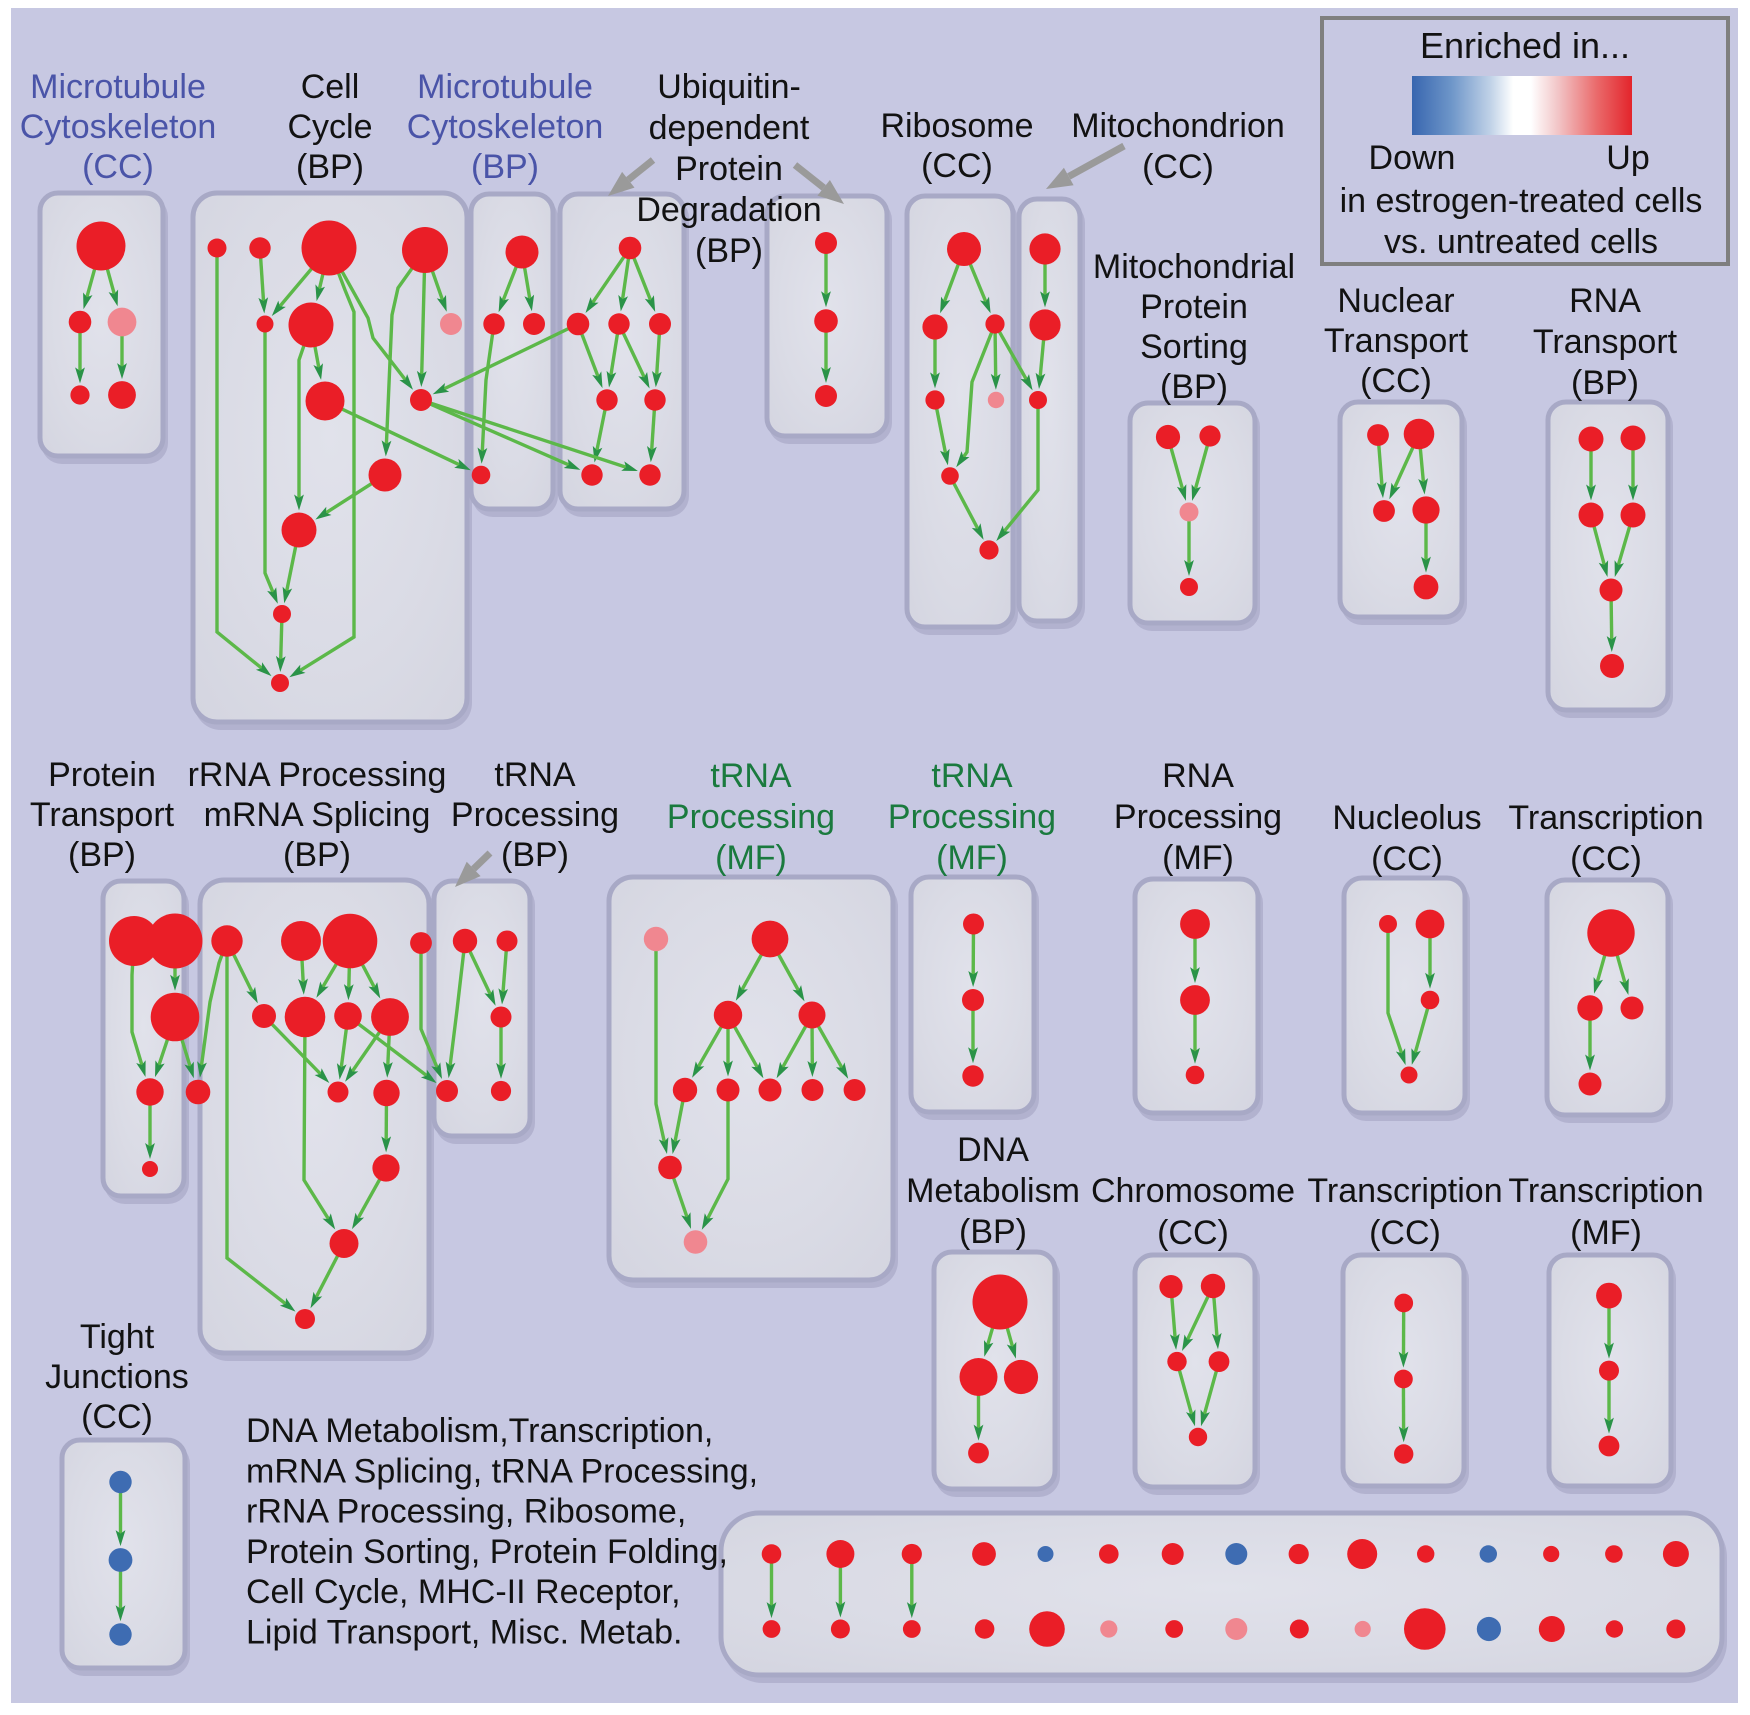 This screenshot has height=1715, width=1750. Describe the element at coordinates (1193, 1212) in the screenshot. I see `svg-text:Chromosome(CC): Chromosome (CC)` at that location.